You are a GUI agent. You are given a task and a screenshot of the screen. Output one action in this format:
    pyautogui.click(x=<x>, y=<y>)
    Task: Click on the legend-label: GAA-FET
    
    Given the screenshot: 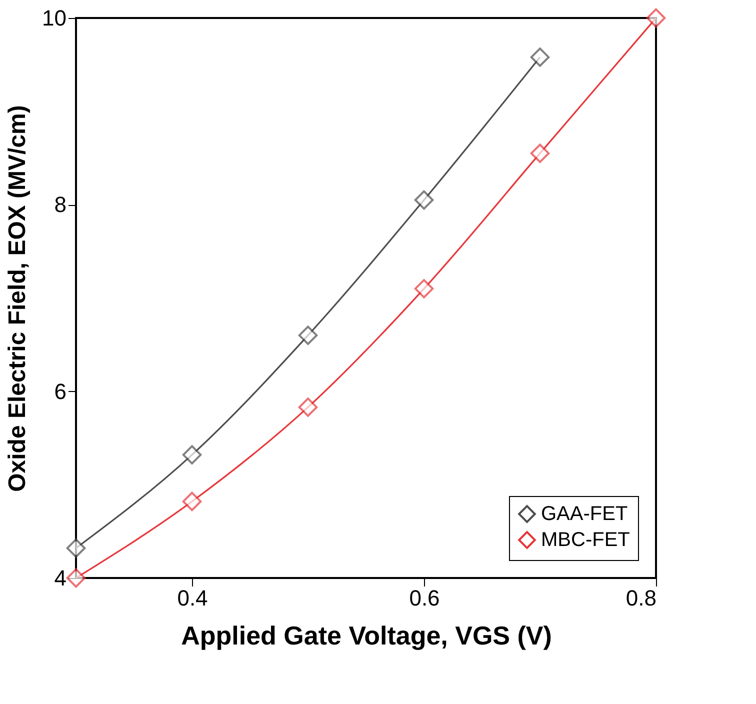 What is the action you would take?
    pyautogui.click(x=584, y=514)
    